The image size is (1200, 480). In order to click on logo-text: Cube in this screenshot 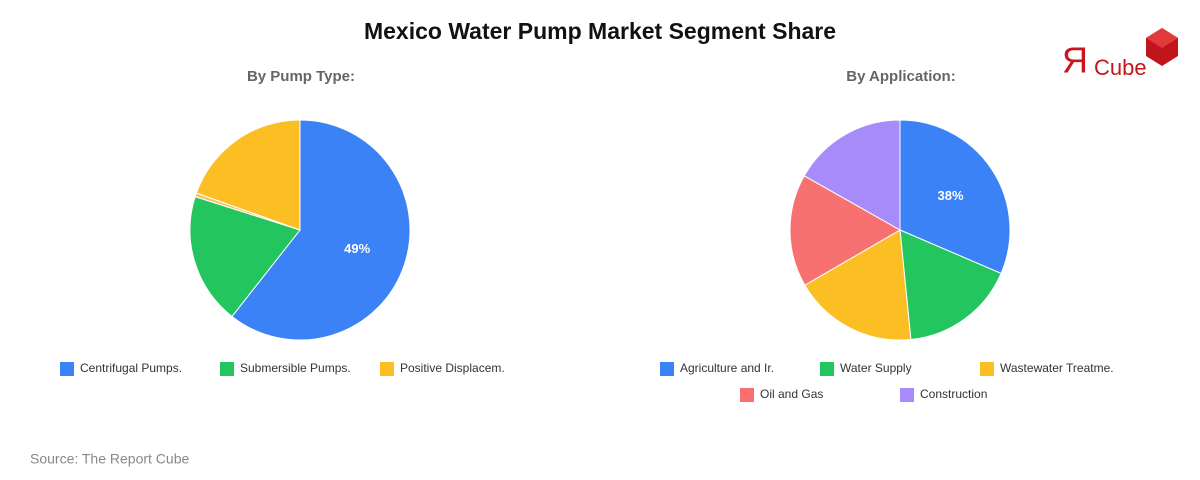, I will do `click(1120, 67)`.